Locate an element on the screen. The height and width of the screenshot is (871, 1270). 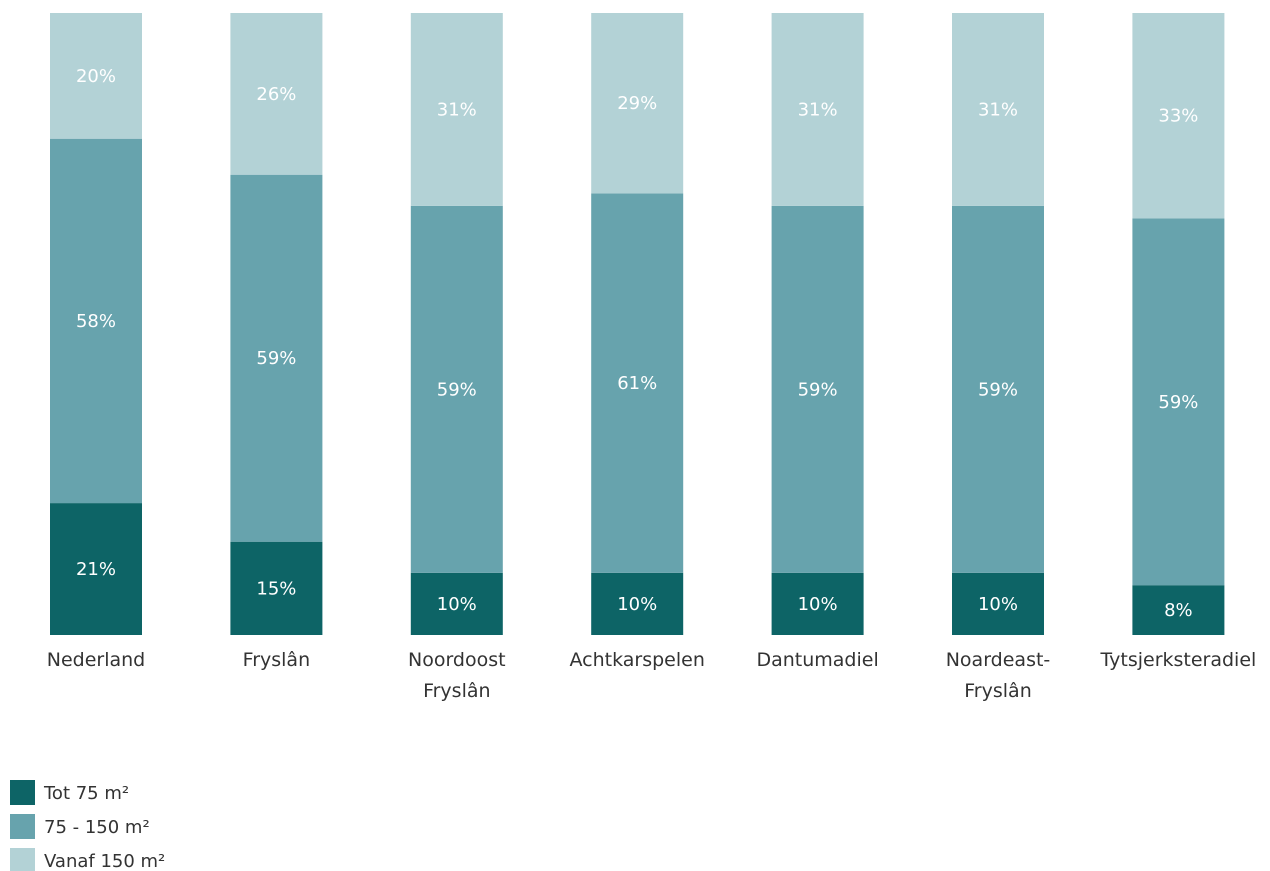
category-label: Dantumadiel is located at coordinates (817, 660).